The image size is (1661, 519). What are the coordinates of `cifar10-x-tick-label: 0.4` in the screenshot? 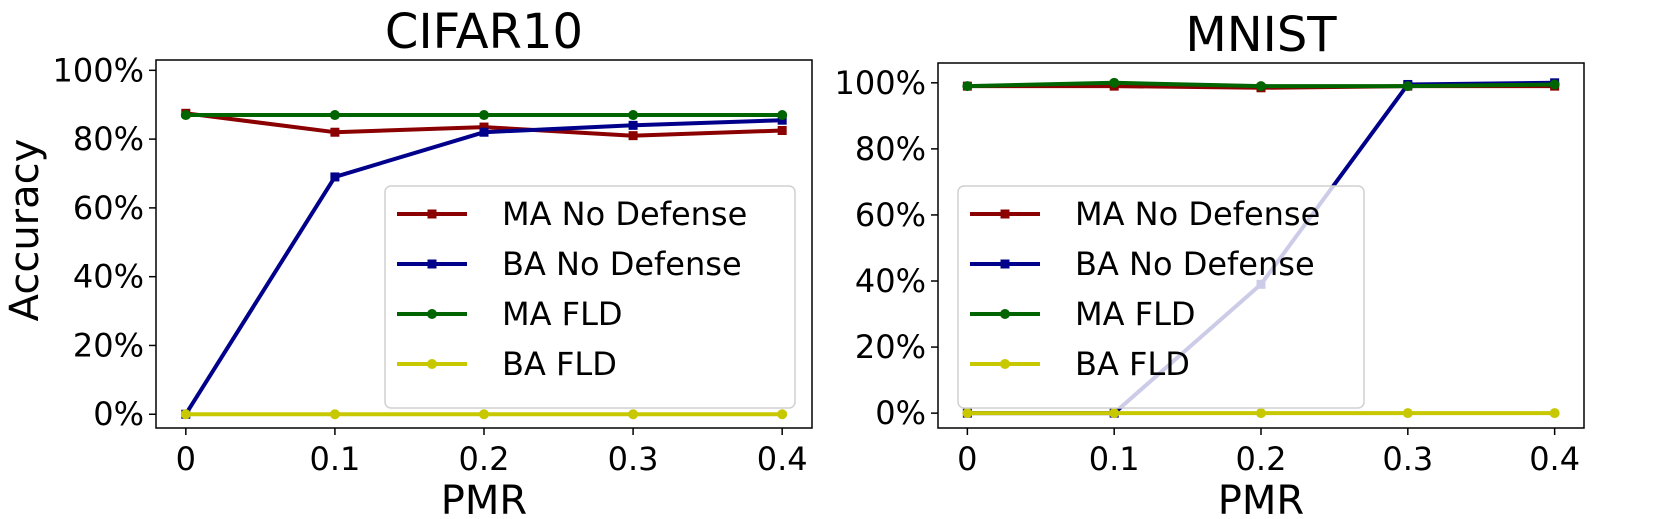 It's located at (782, 459).